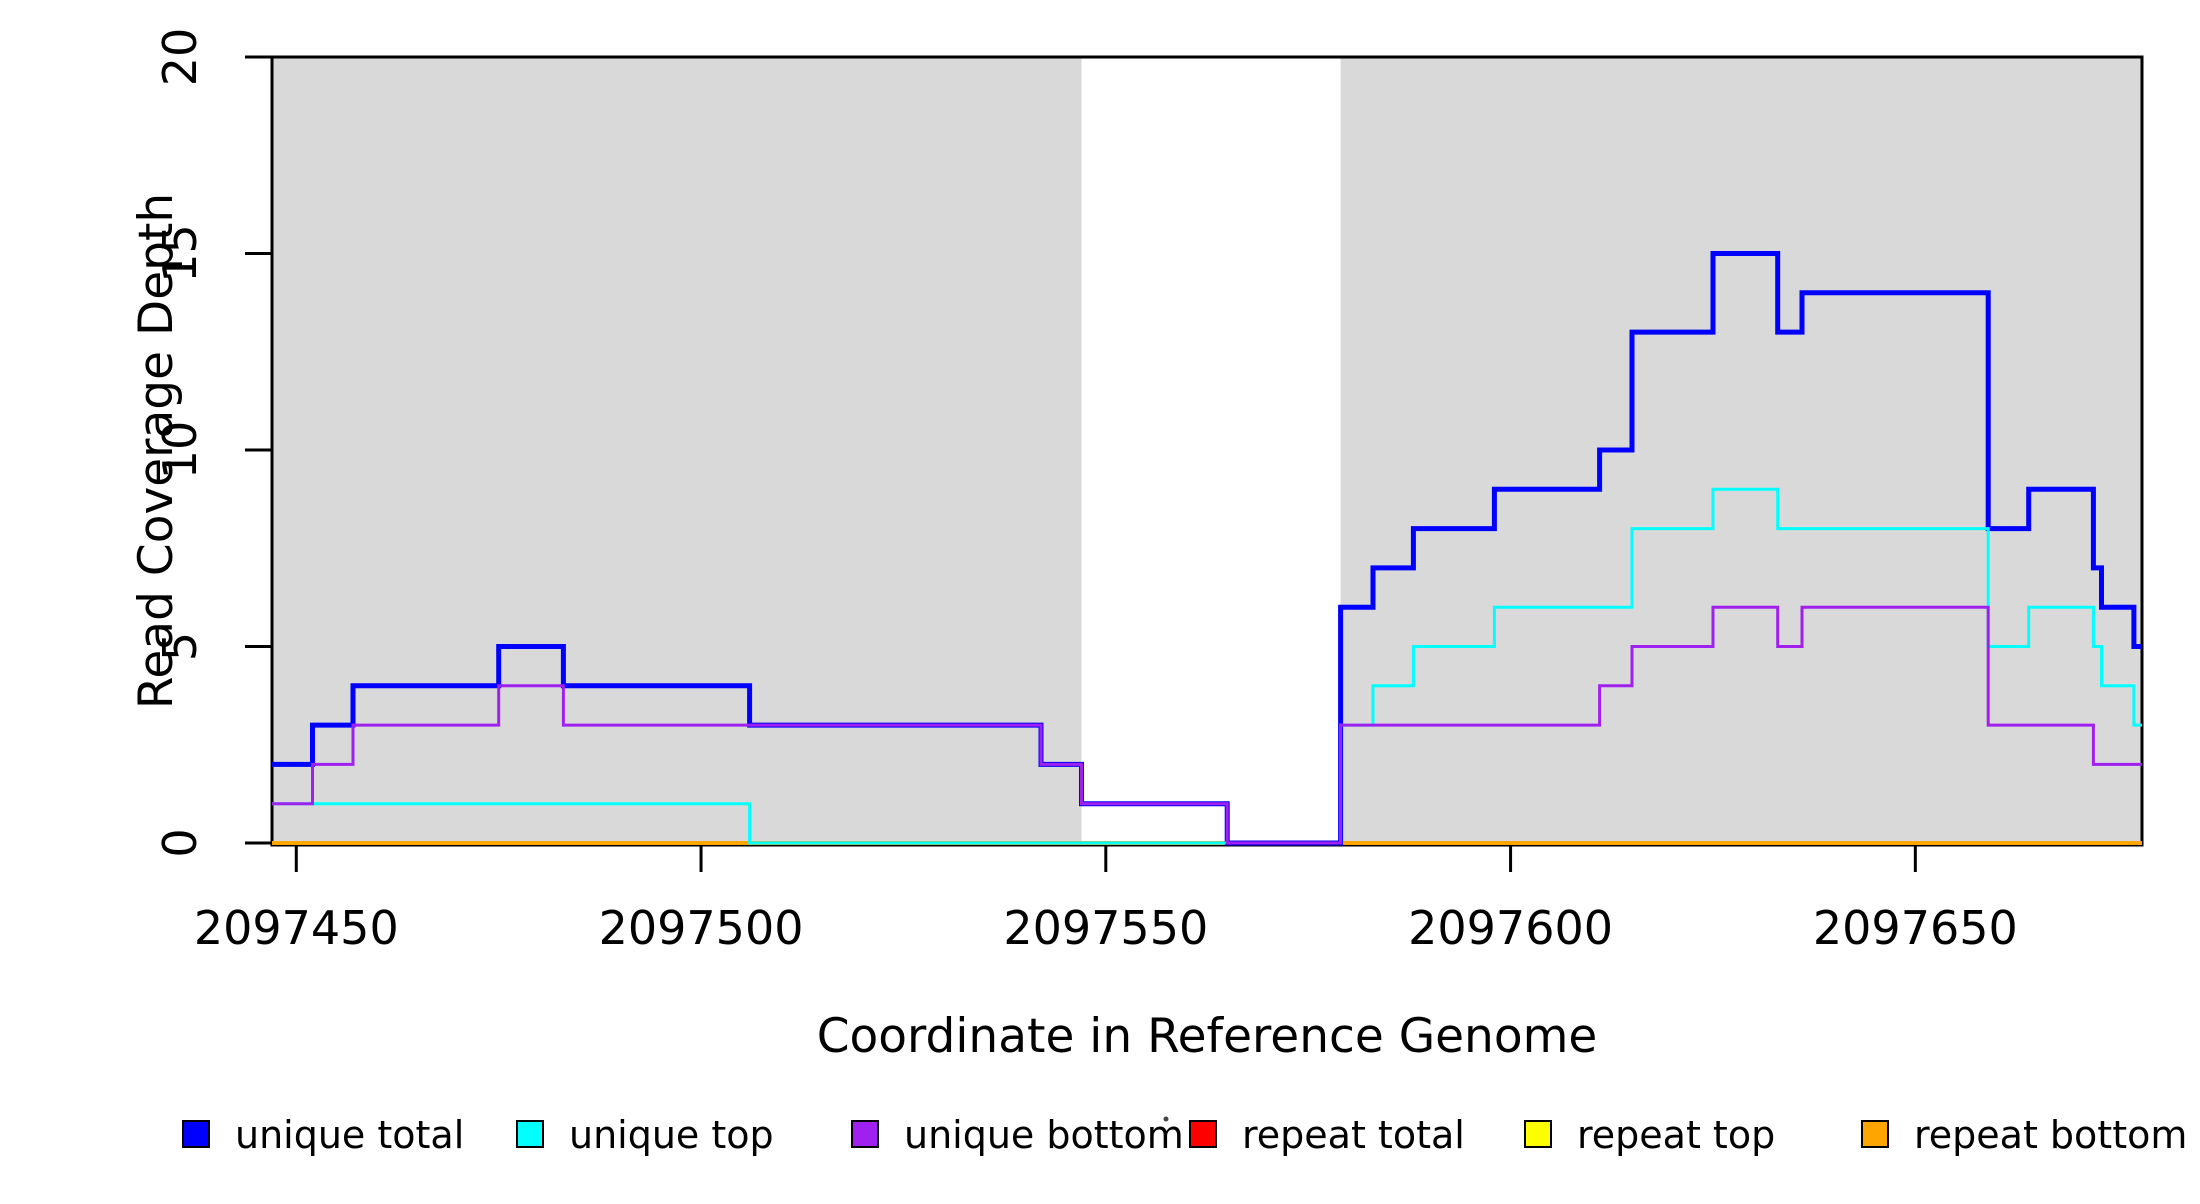  I want to click on legend-swatch-repeat-top, so click(1538, 1134).